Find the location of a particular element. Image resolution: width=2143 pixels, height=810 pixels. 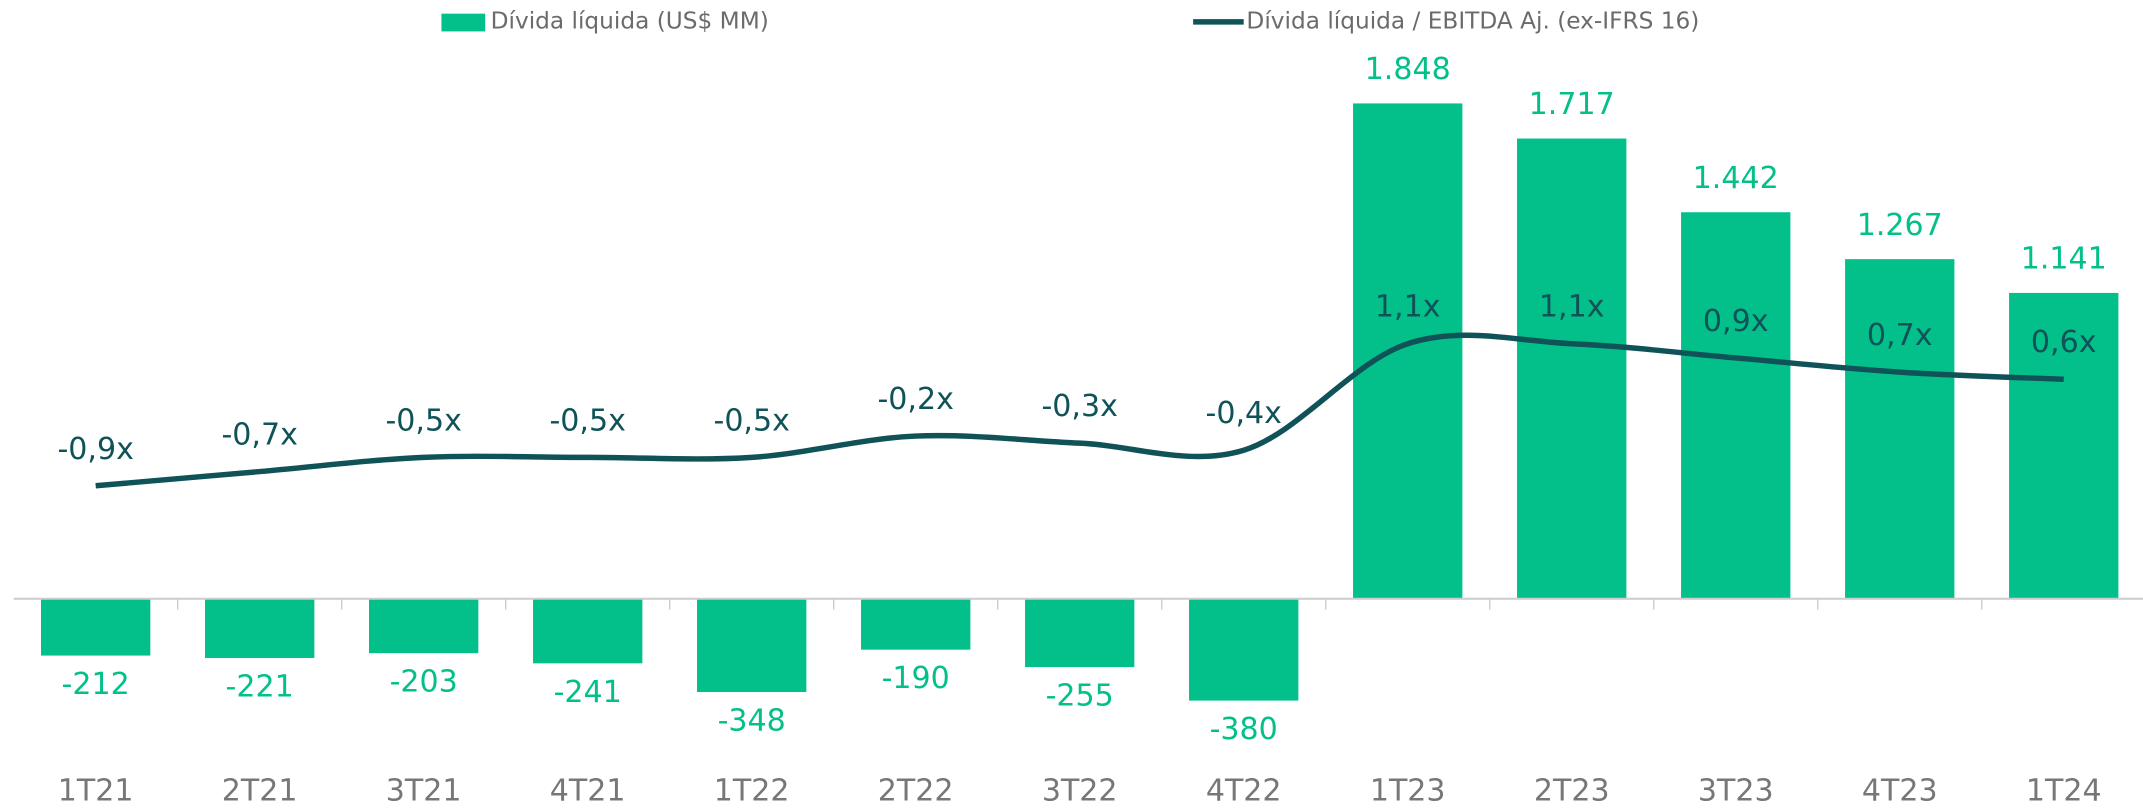

line-value-label: 0,7x is located at coordinates (1900, 335).